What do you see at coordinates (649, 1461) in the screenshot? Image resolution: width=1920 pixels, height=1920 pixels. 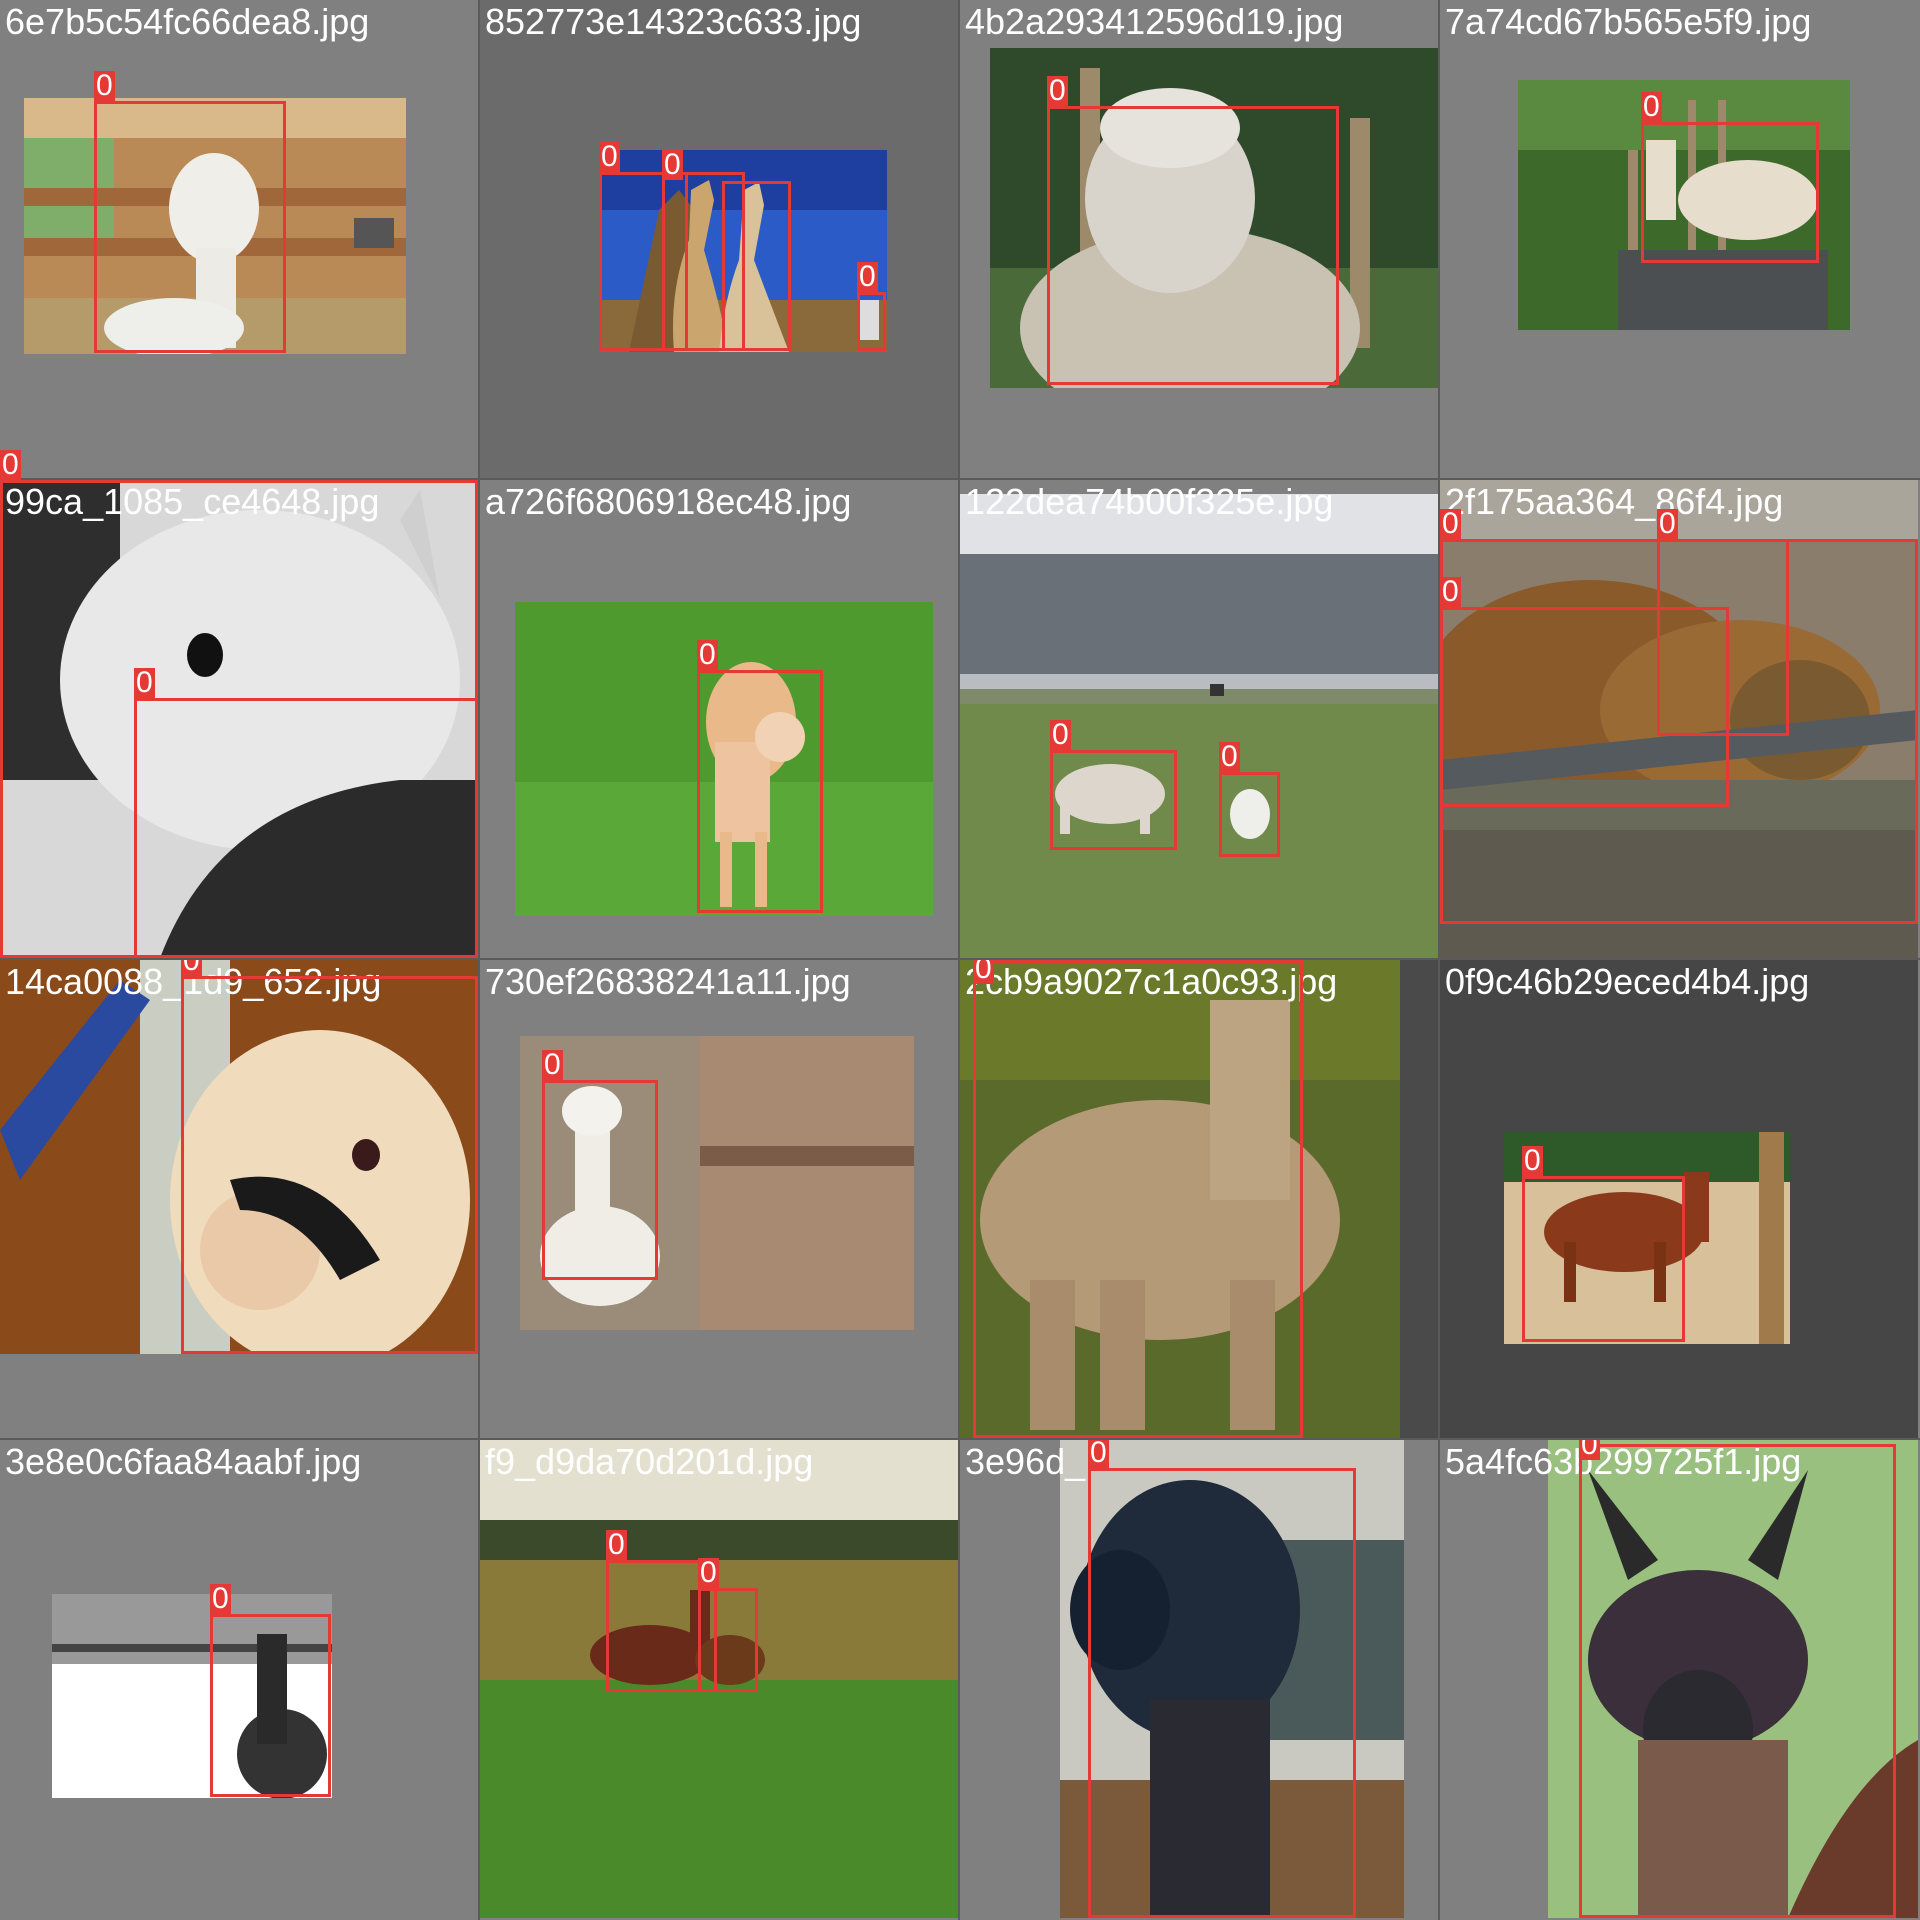 I see `tile-filename: f9_d9da70d201d.jpg` at bounding box center [649, 1461].